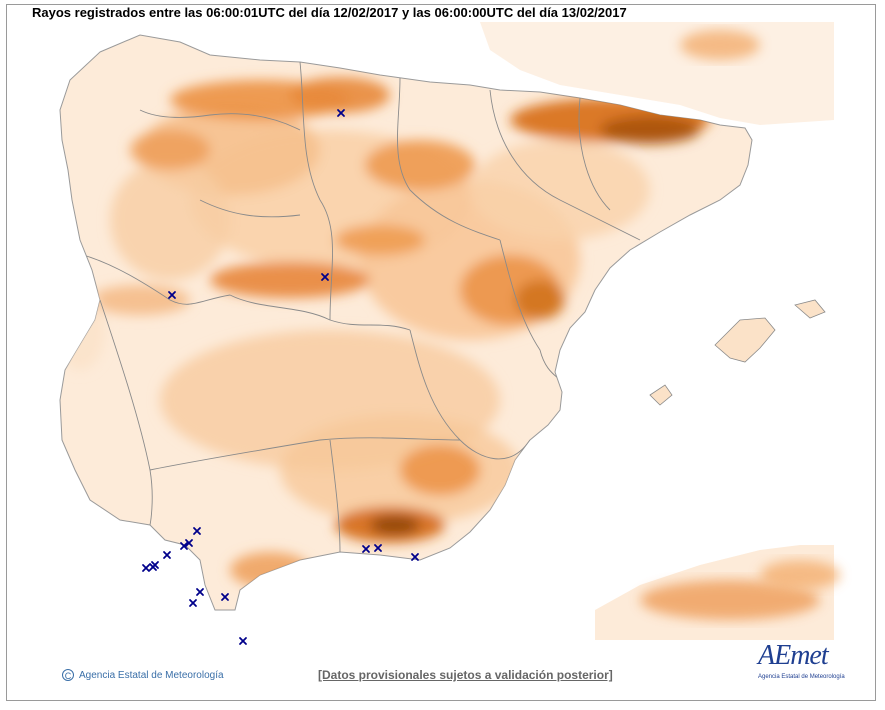 This screenshot has height=710, width=885. I want to click on logo-subtext: Agencia Estatal de Meteorología, so click(801, 677).